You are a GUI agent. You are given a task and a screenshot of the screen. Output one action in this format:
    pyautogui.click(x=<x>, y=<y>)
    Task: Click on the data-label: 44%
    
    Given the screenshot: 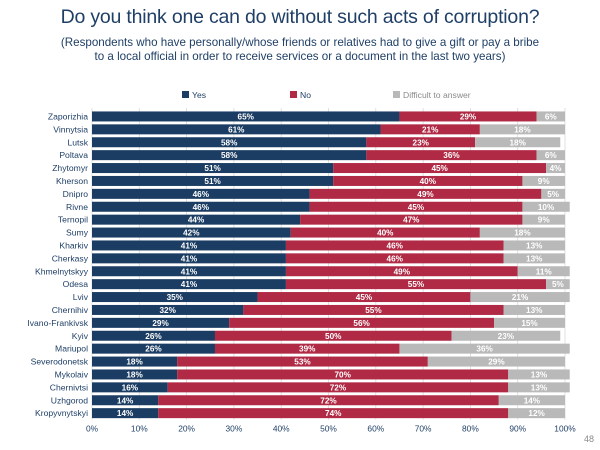 What is the action you would take?
    pyautogui.click(x=196, y=220)
    